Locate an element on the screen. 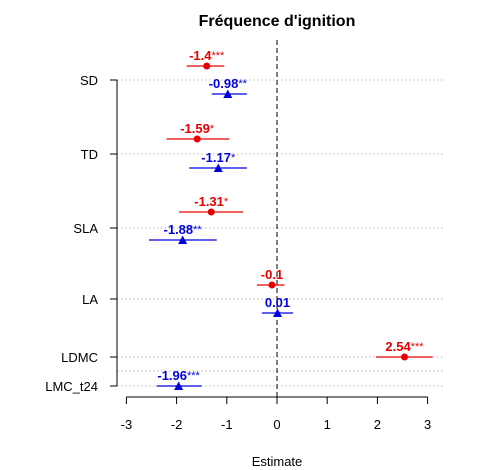 The image size is (478, 470). x-tick-label: -3 is located at coordinates (127, 424).